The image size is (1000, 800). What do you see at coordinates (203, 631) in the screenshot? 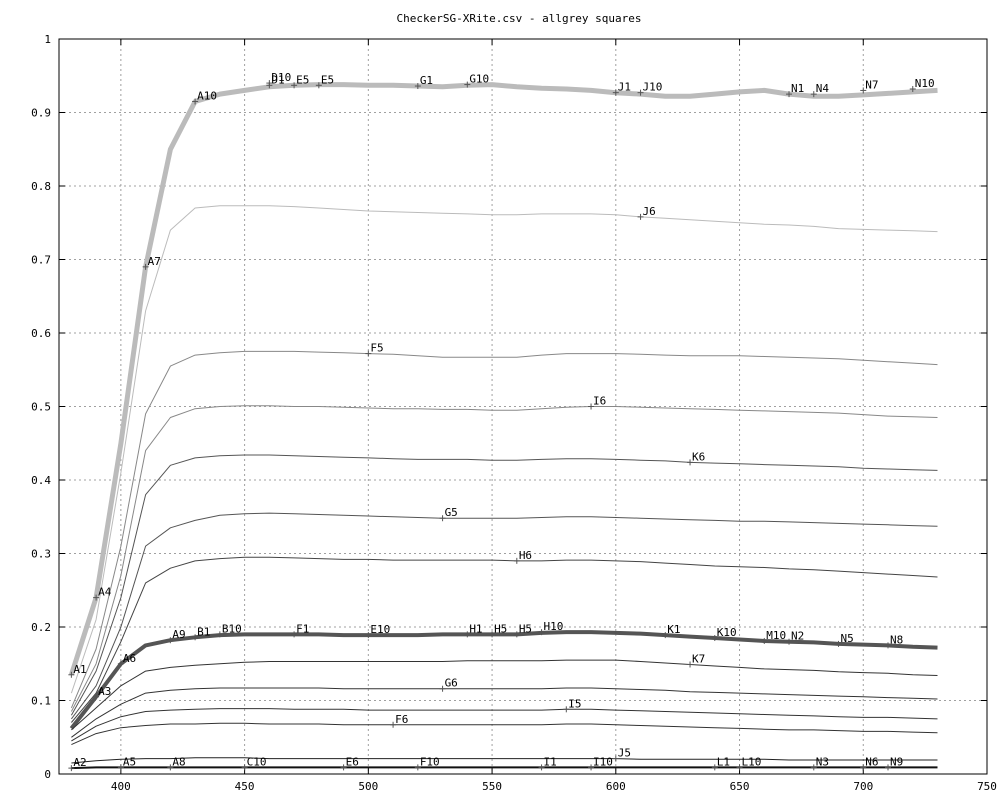
I see `patch-label: B1` at bounding box center [203, 631].